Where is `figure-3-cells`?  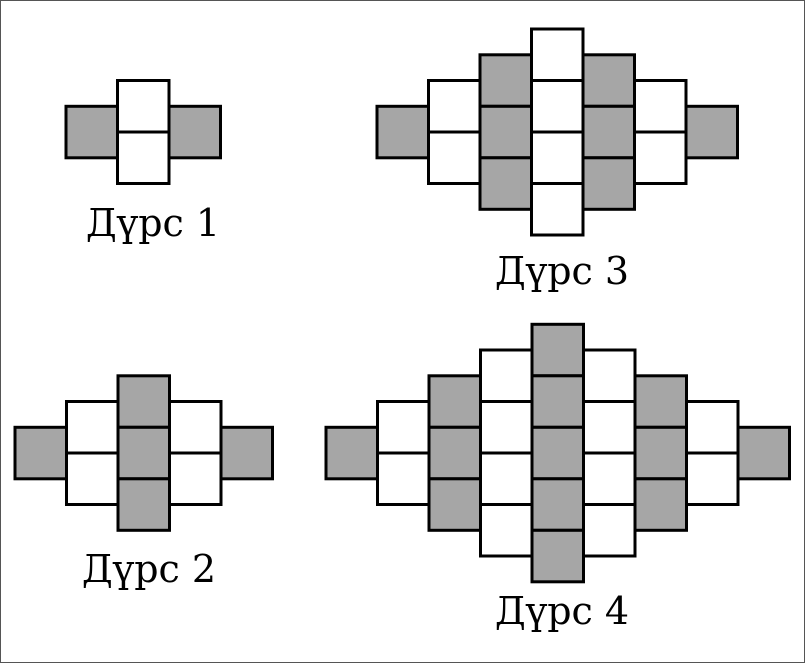
figure-3-cells is located at coordinates (557, 132).